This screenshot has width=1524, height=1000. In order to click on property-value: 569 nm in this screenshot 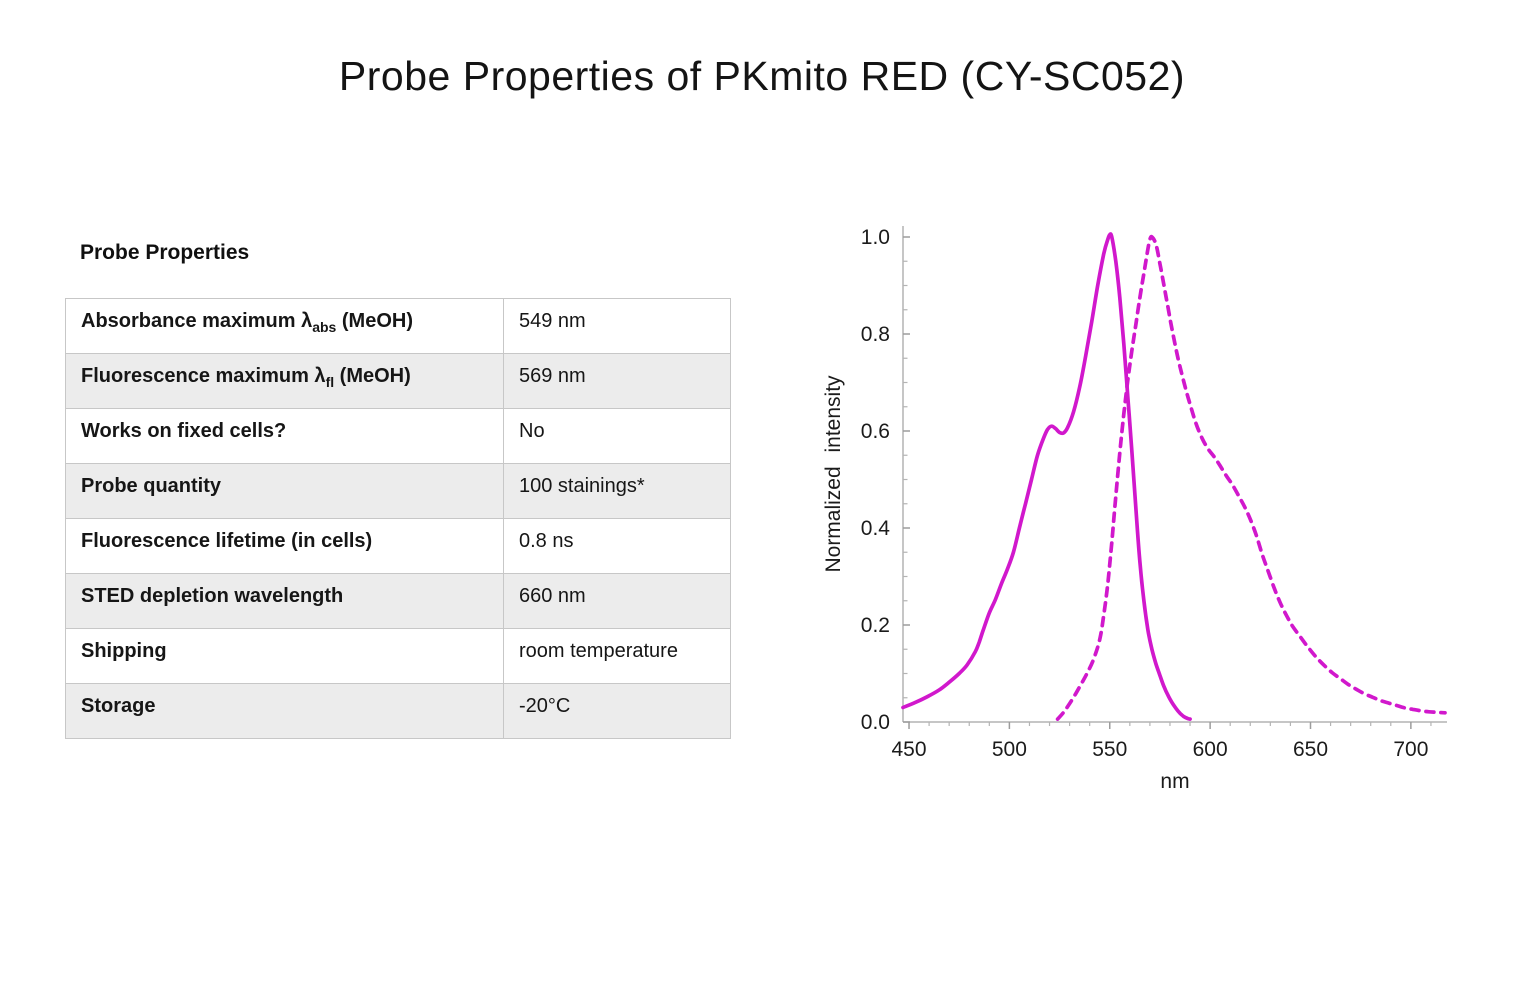, I will do `click(617, 381)`.